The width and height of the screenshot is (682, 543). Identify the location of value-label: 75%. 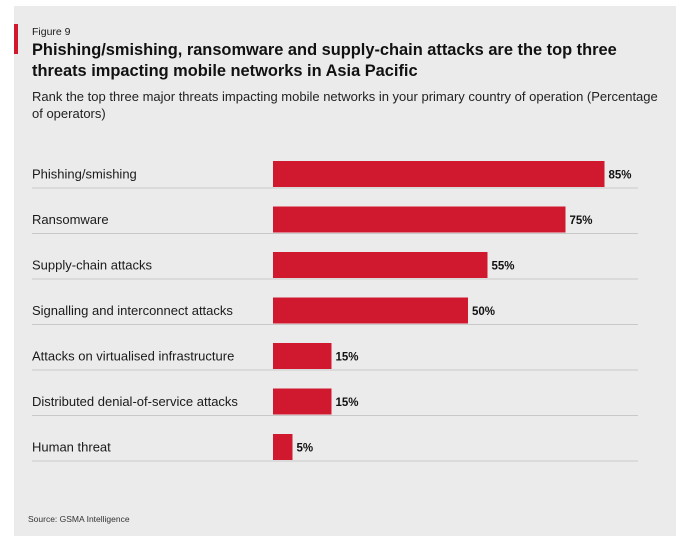
(581, 221).